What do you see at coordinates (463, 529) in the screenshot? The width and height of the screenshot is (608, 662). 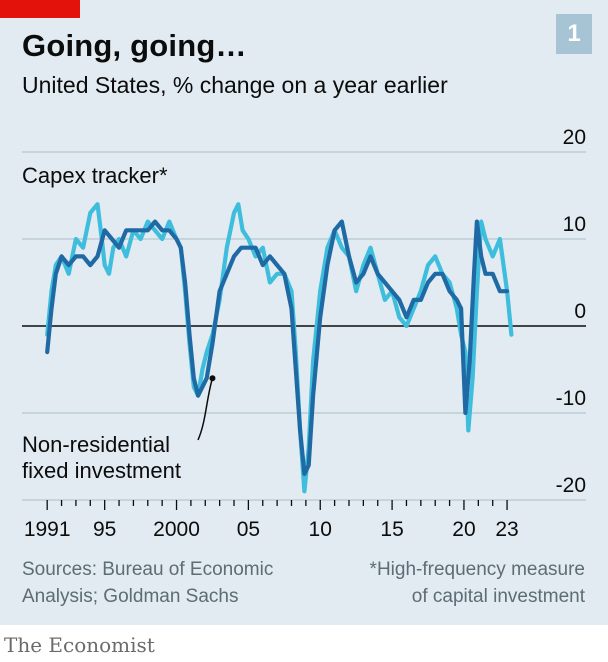 I see `x-tick-label: 20` at bounding box center [463, 529].